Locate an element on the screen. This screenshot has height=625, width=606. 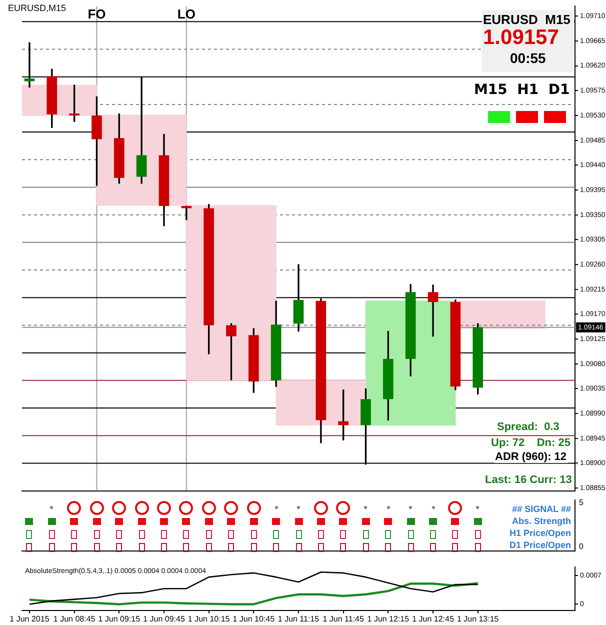
annotation: EURUSD,M15 is located at coordinates (37, 8).